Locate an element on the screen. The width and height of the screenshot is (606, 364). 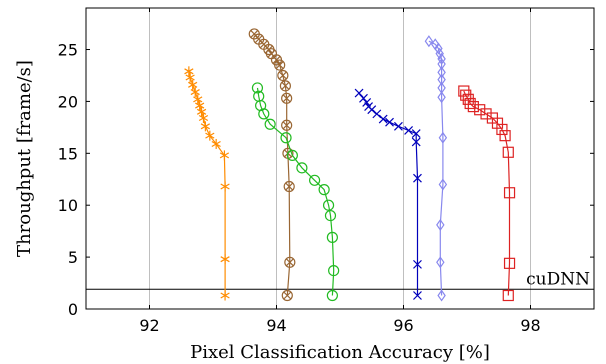
x-tick-label-94: 94 is located at coordinates (276, 325).